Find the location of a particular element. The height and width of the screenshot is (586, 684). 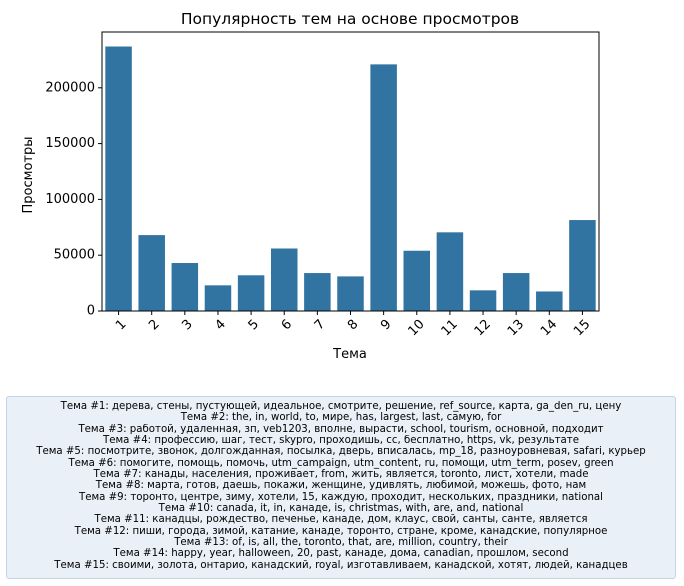

y-tick-label: 50000 is located at coordinates (74, 255).